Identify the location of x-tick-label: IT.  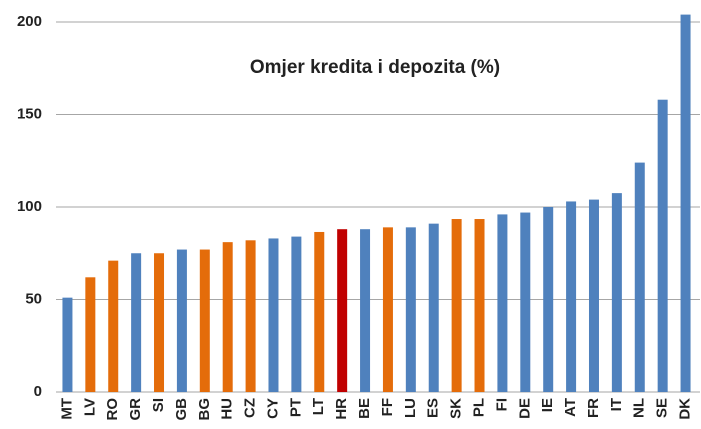
(616, 404).